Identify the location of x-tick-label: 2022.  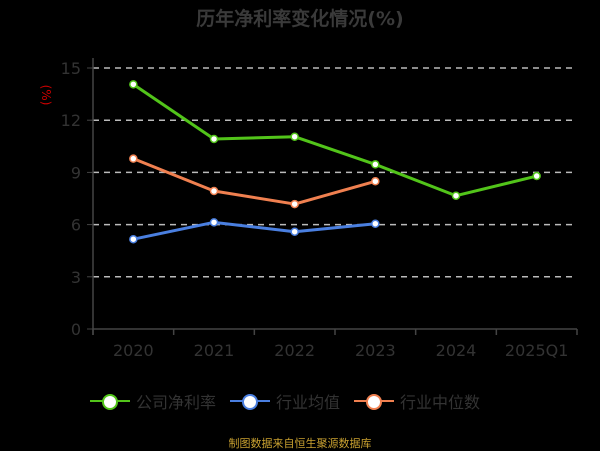
(294, 350).